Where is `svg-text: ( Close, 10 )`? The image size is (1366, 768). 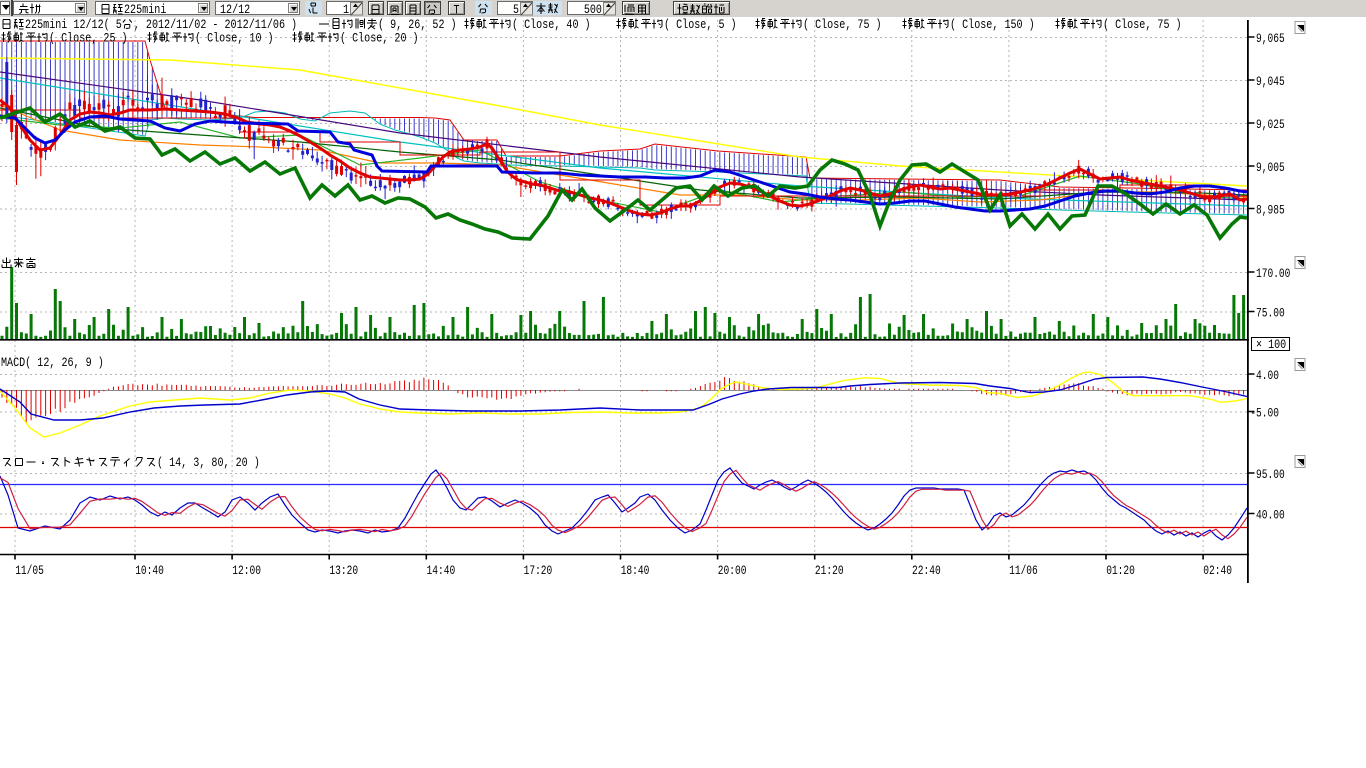
svg-text: ( Close, 10 ) is located at coordinates (234, 39).